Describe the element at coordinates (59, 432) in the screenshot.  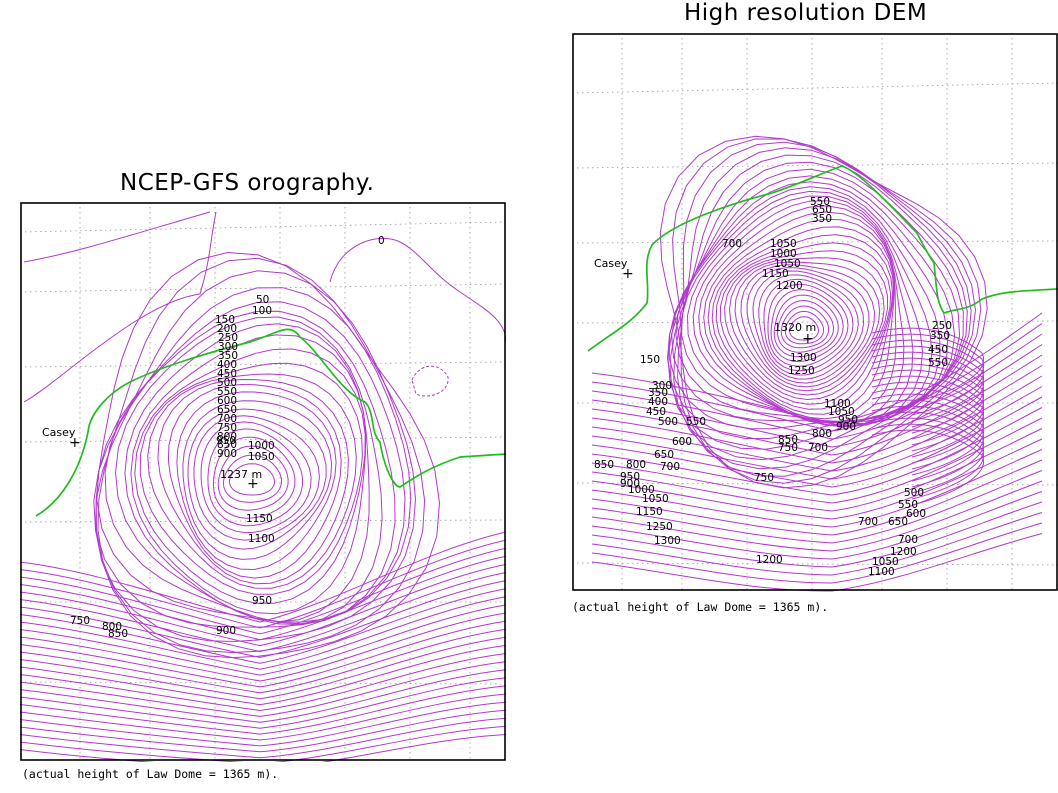
I see `left-station-label: Casey` at that location.